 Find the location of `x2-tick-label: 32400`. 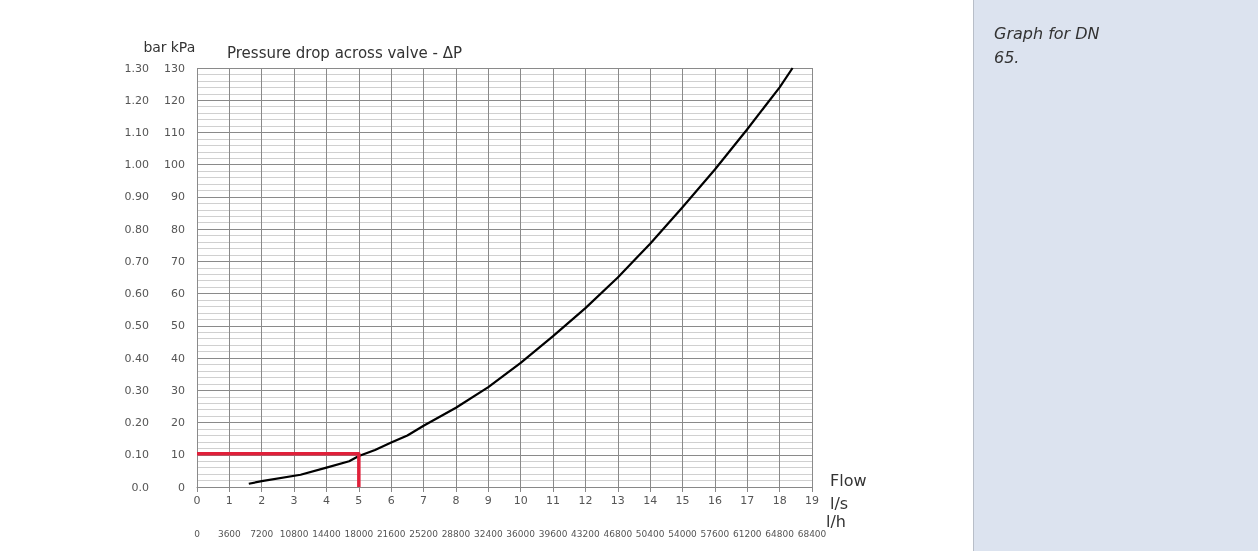

x2-tick-label: 32400 is located at coordinates (488, 533).